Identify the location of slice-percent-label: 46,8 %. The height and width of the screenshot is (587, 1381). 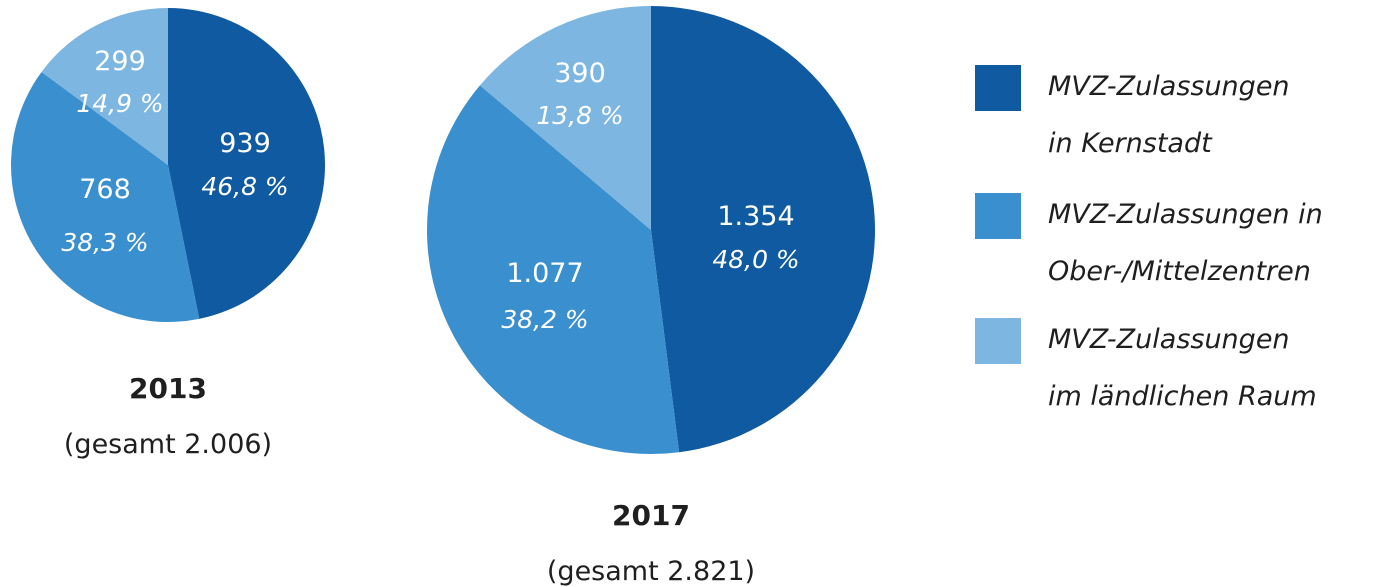
(244, 186).